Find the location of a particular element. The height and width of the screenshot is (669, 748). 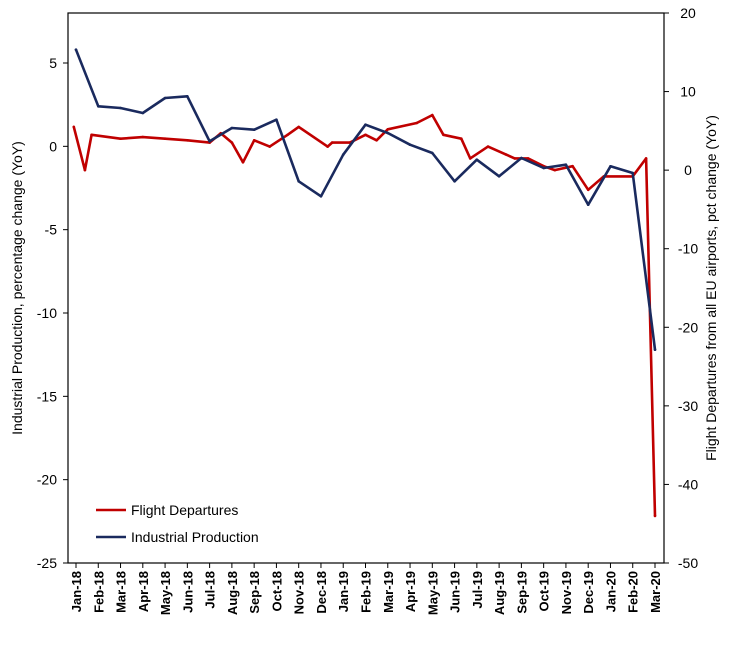

x-tick-label: Jun-18 is located at coordinates (187, 592).